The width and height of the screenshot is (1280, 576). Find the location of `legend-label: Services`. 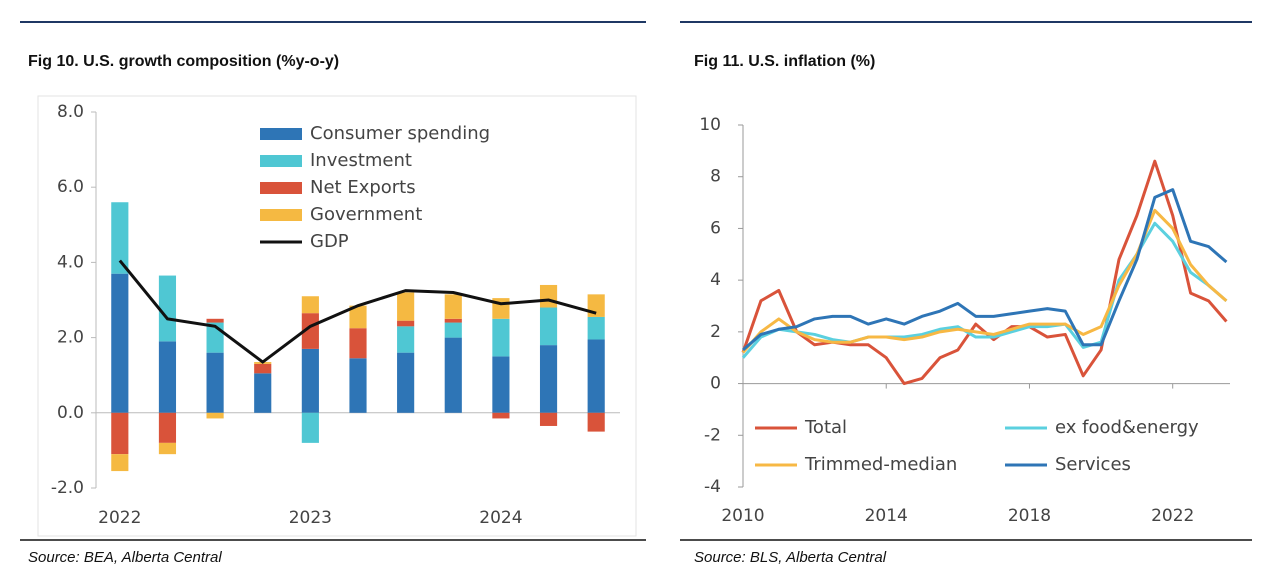

legend-label: Services is located at coordinates (1093, 464).